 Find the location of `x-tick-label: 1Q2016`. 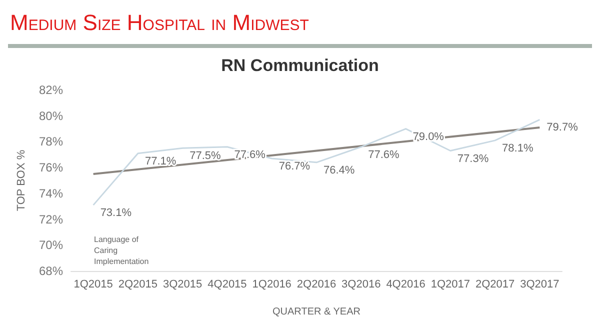

x-tick-label: 1Q2016 is located at coordinates (272, 284).